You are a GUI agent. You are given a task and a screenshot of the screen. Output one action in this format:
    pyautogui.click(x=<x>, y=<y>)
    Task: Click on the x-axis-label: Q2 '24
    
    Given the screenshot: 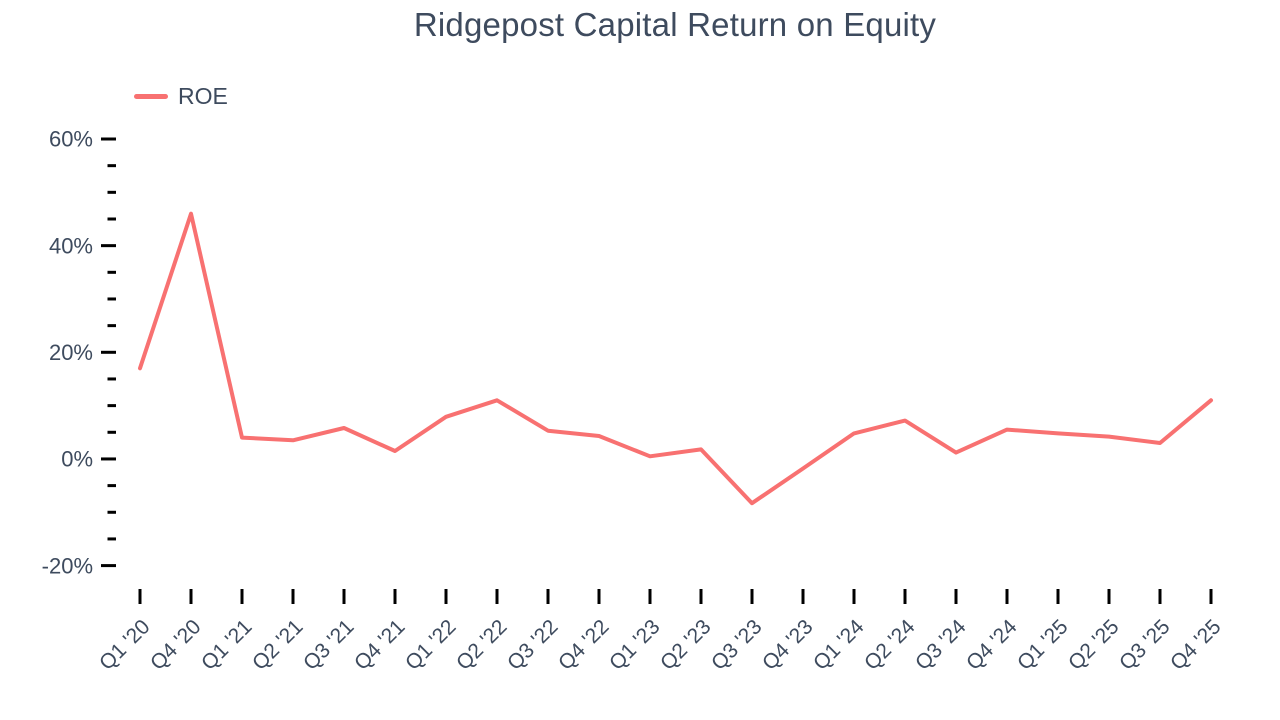 What is the action you would take?
    pyautogui.click(x=890, y=645)
    